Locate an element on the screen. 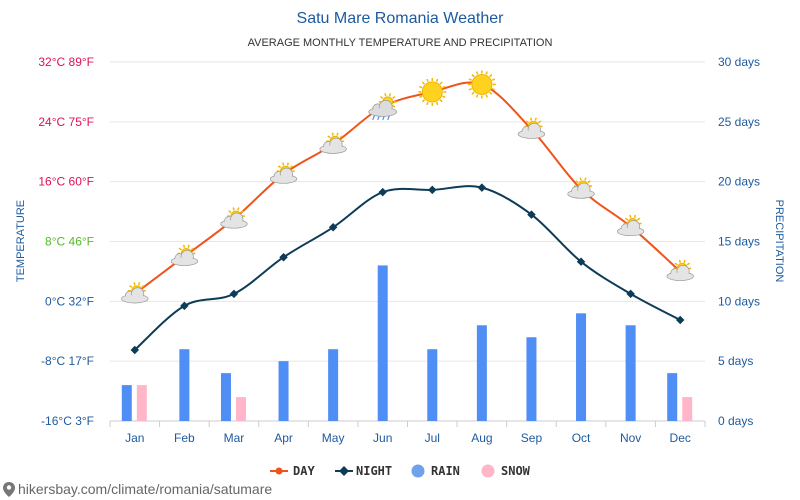  legend-night-marker is located at coordinates (344, 471).